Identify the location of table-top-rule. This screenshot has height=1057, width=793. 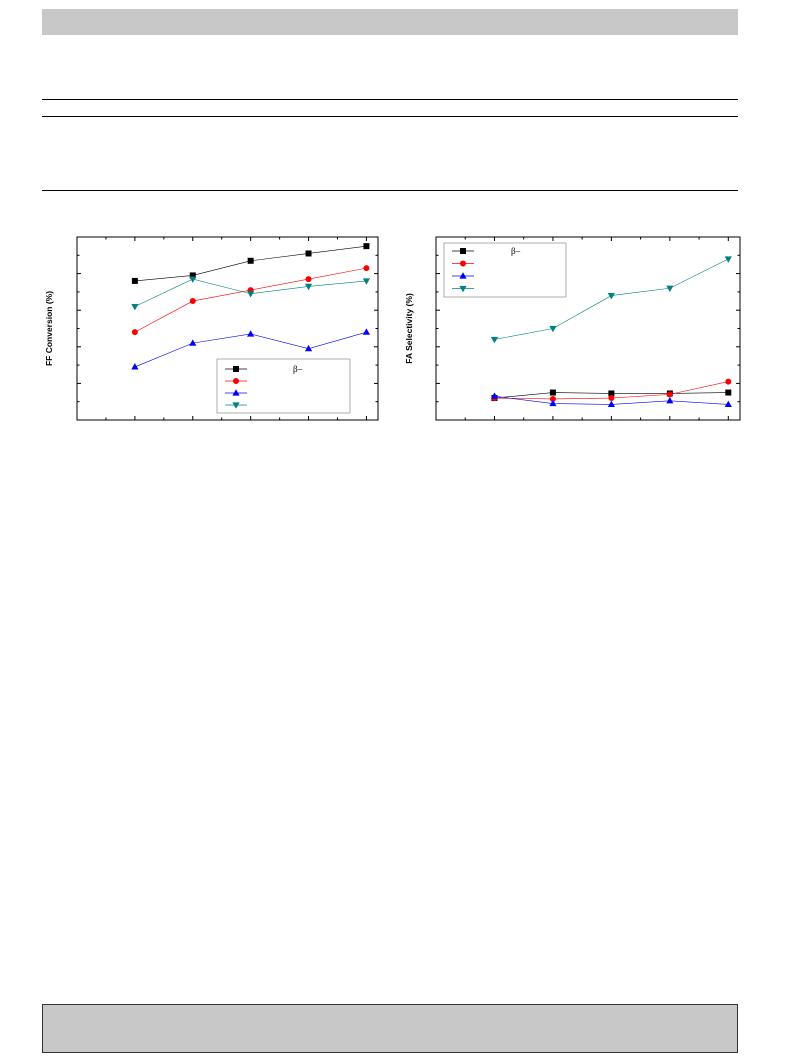
(390, 99).